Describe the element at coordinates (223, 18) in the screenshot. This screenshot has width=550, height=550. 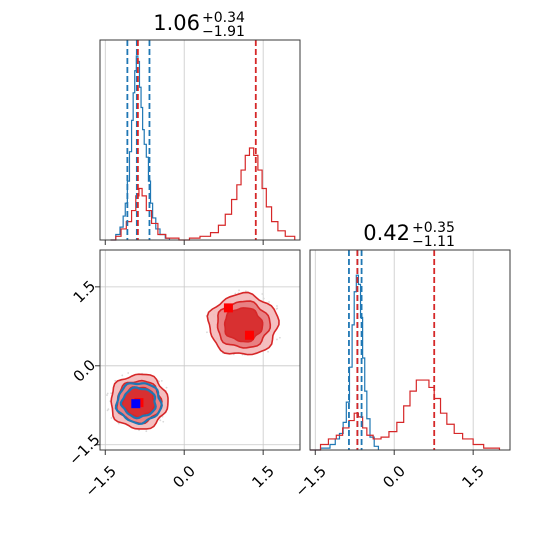
I see `title-param1-upper: +0.34` at that location.